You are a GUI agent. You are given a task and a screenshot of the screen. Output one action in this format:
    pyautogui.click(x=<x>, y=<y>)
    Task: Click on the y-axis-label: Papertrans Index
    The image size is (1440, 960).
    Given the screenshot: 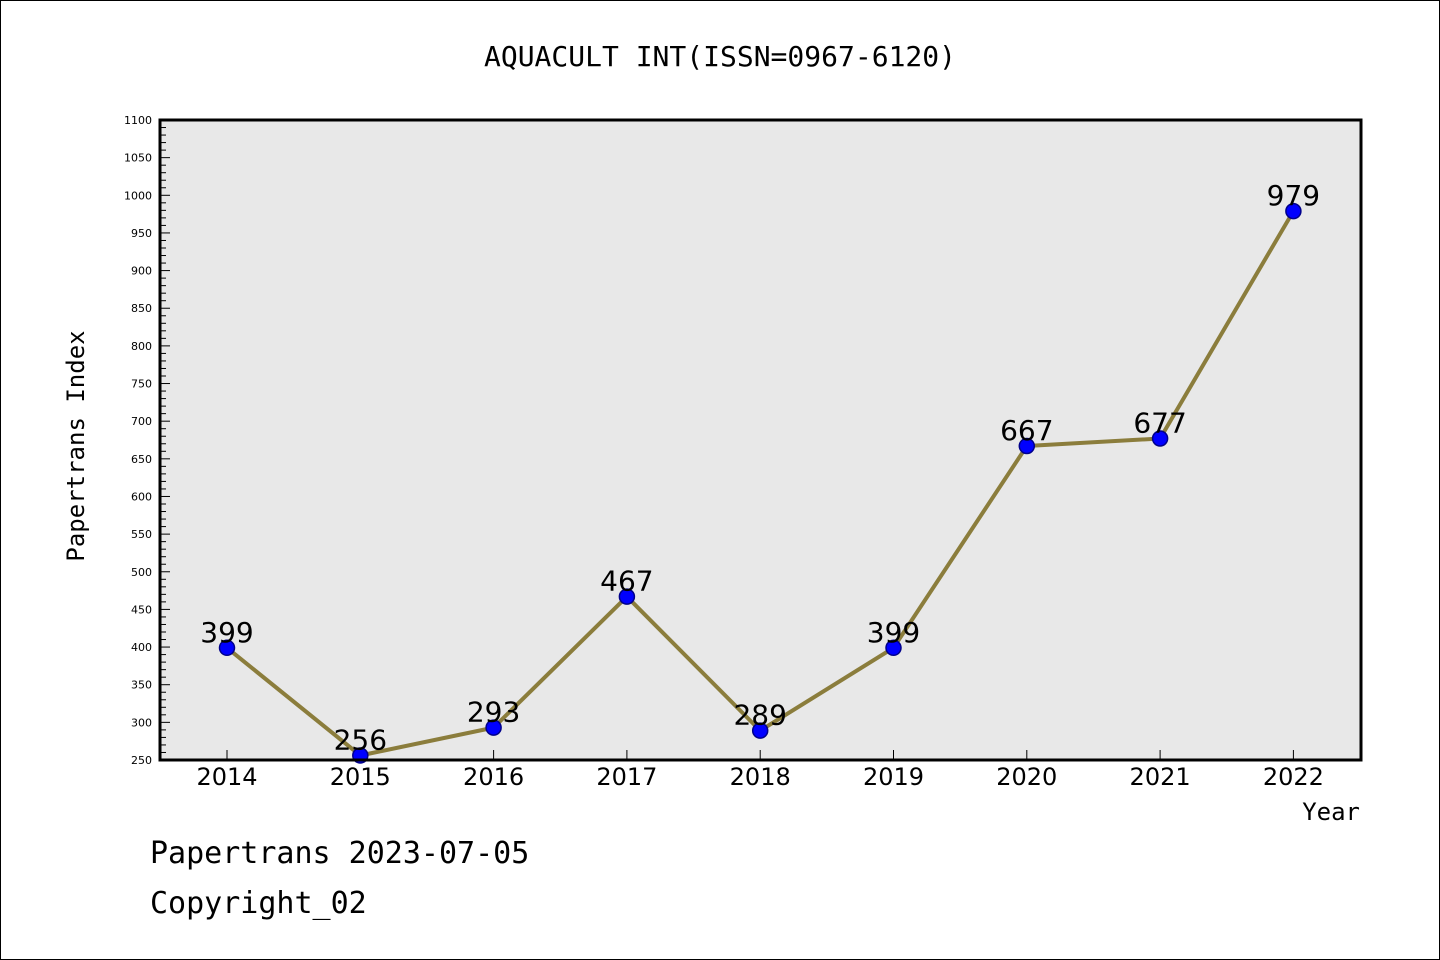 What is the action you would take?
    pyautogui.click(x=76, y=445)
    